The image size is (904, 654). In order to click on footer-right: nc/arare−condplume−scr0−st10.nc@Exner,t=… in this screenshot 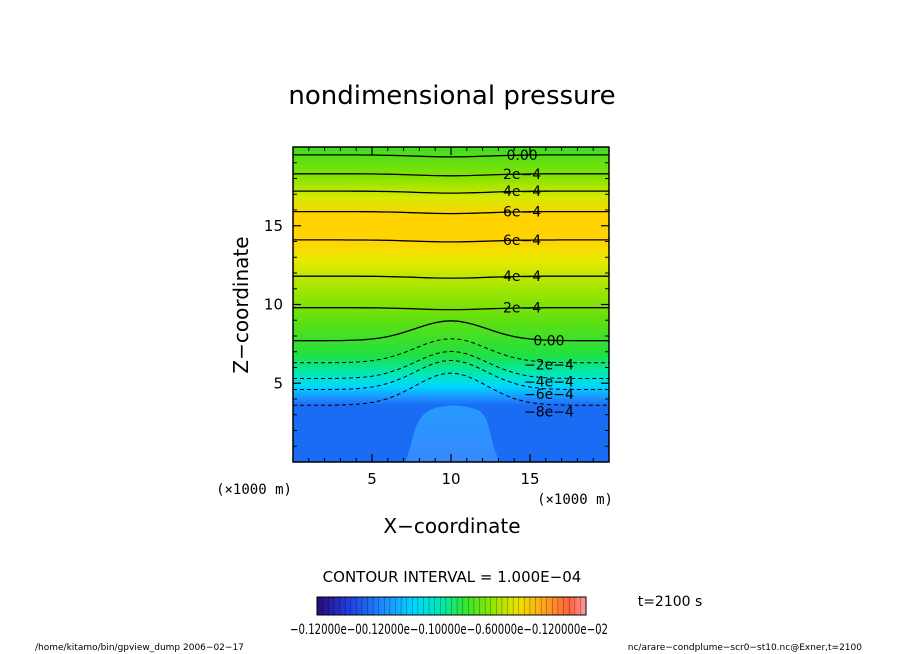, I will do `click(745, 648)`.